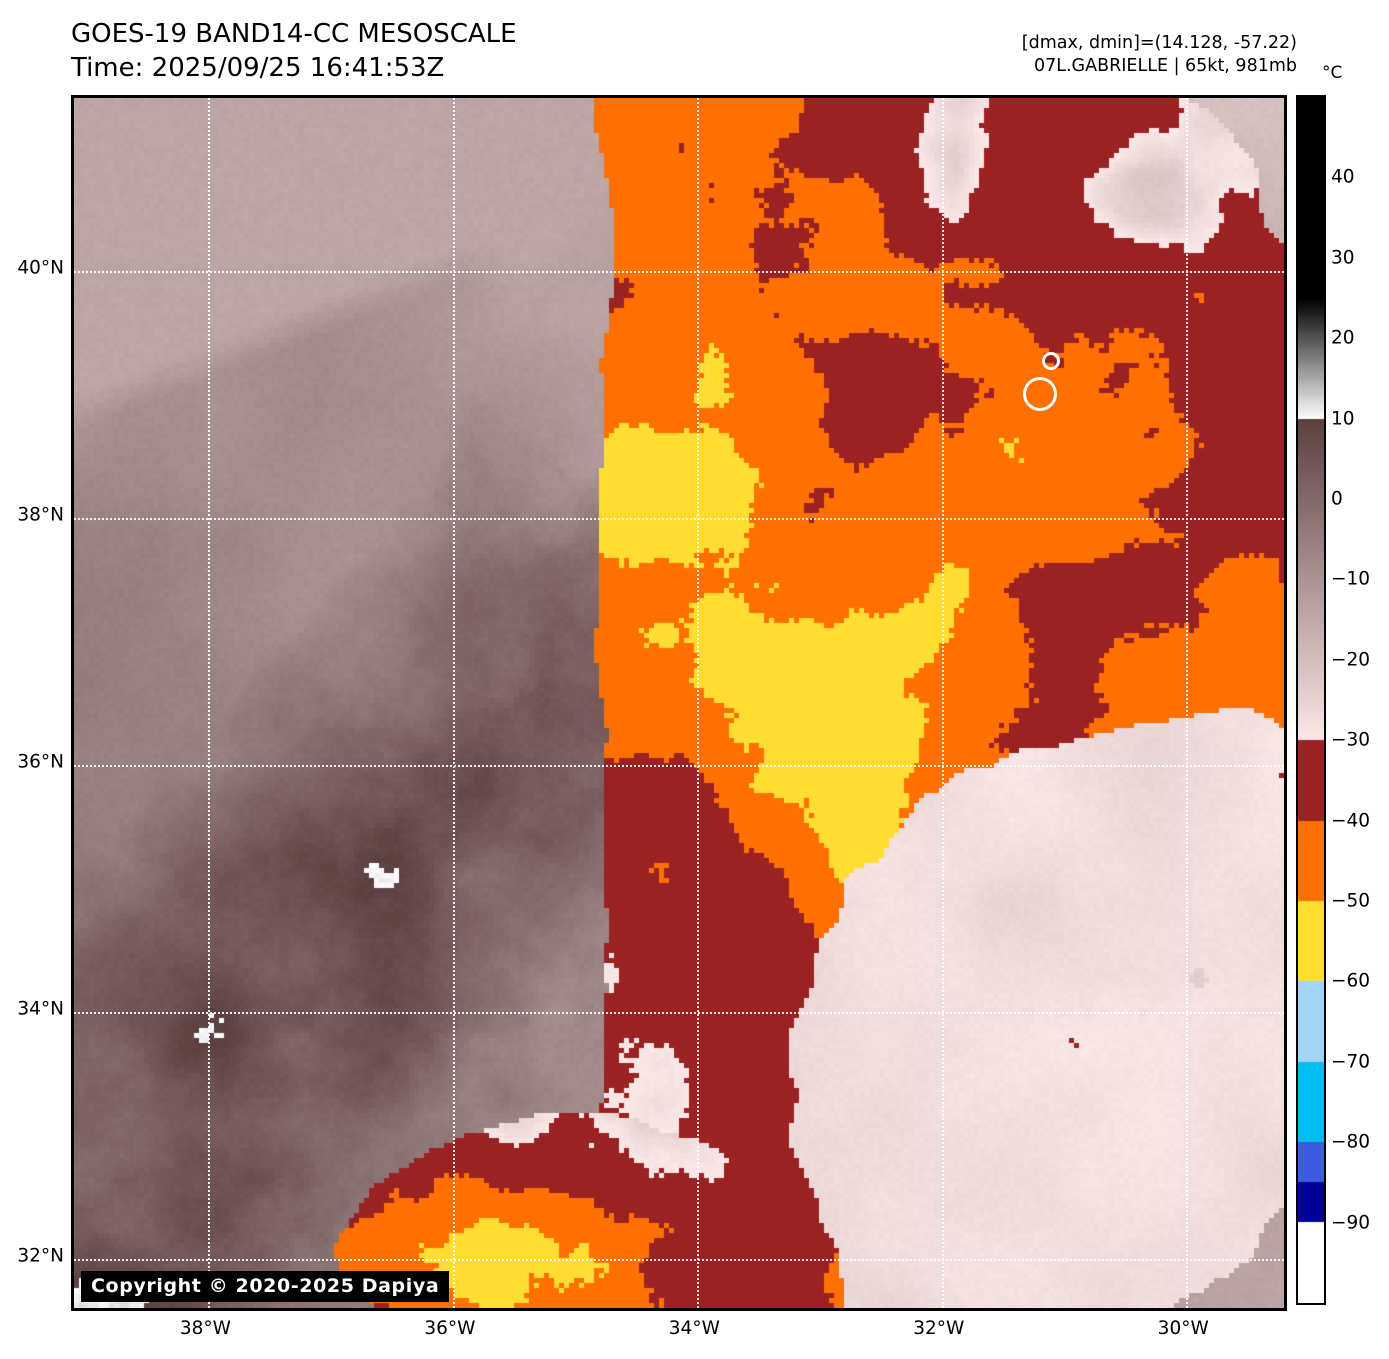 The width and height of the screenshot is (1389, 1359). I want to click on page-title: GOES-19 BAND14-CC MESOSCALE, so click(294, 34).